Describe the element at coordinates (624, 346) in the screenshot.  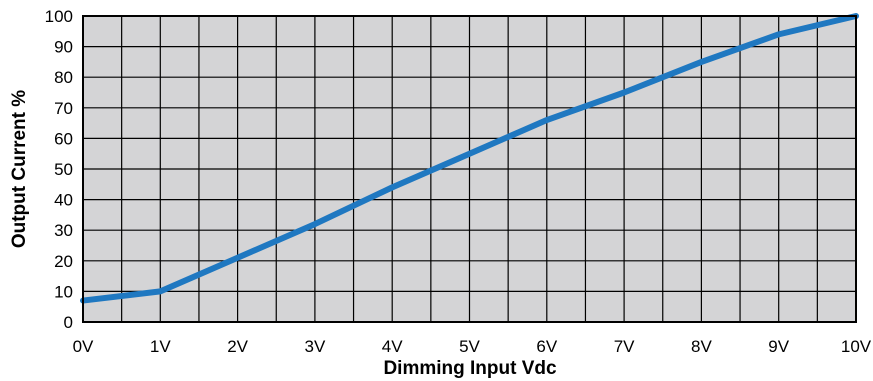
I see `x-tick-label: 7V` at that location.